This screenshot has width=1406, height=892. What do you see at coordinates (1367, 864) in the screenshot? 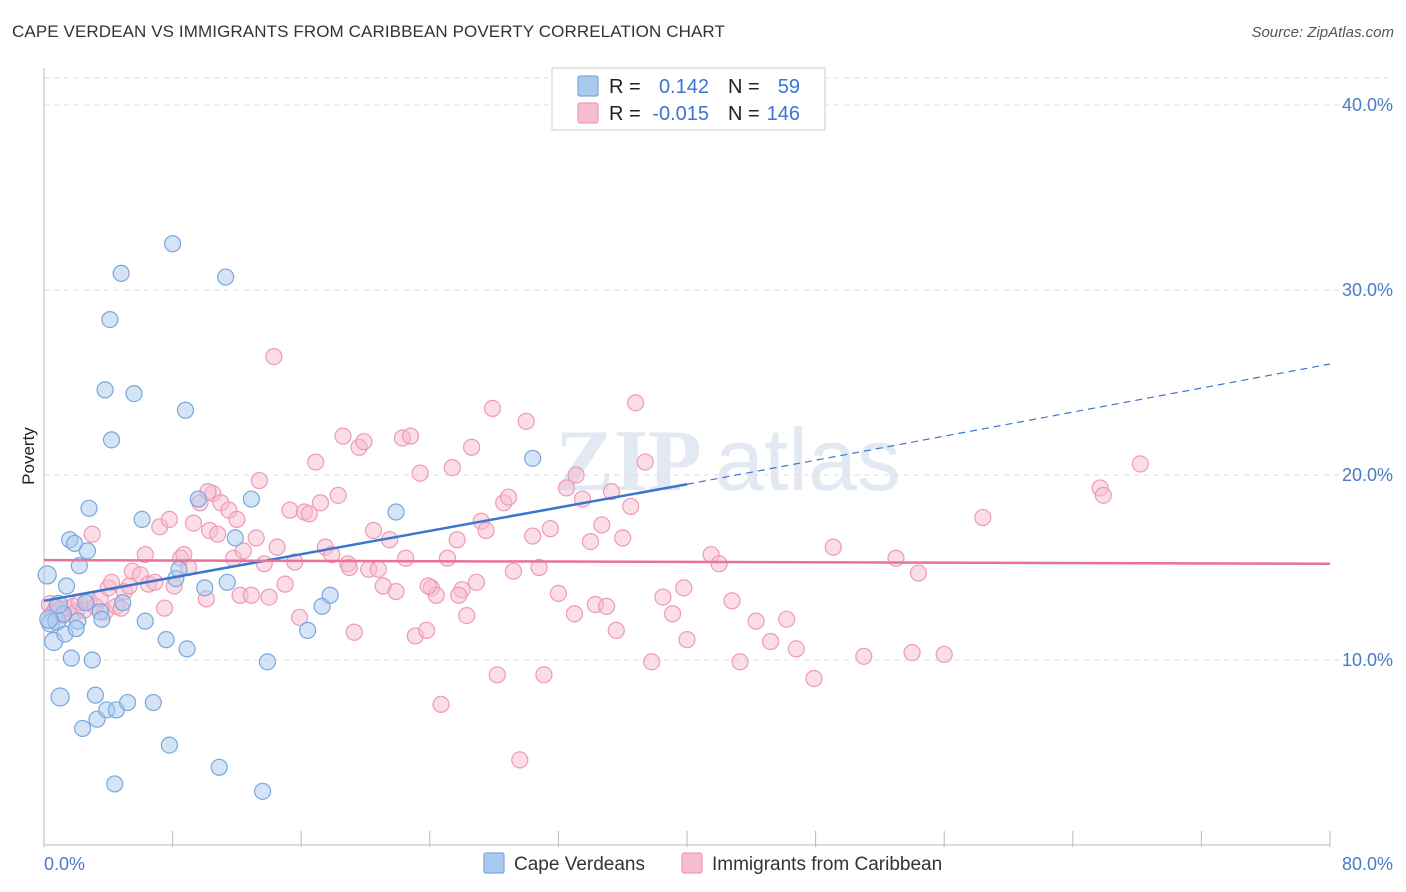
I see `x-max-label: 80.0%` at bounding box center [1367, 864].